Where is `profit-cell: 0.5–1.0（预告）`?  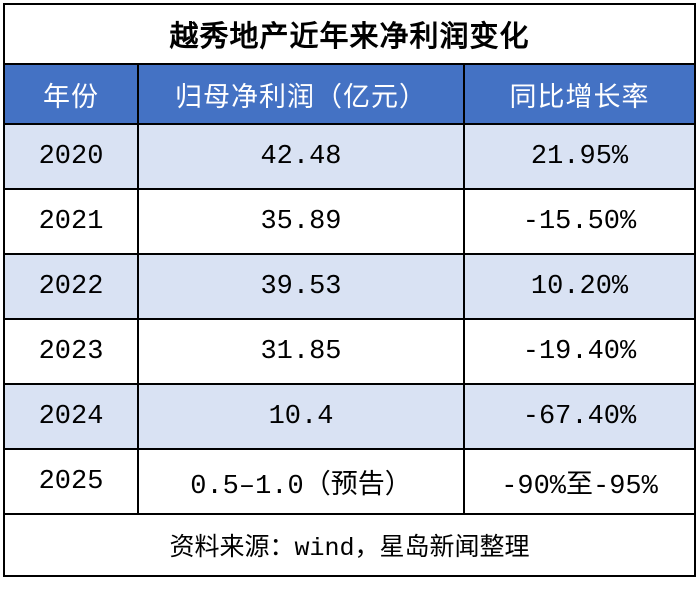 profit-cell: 0.5–1.0（预告） is located at coordinates (301, 481).